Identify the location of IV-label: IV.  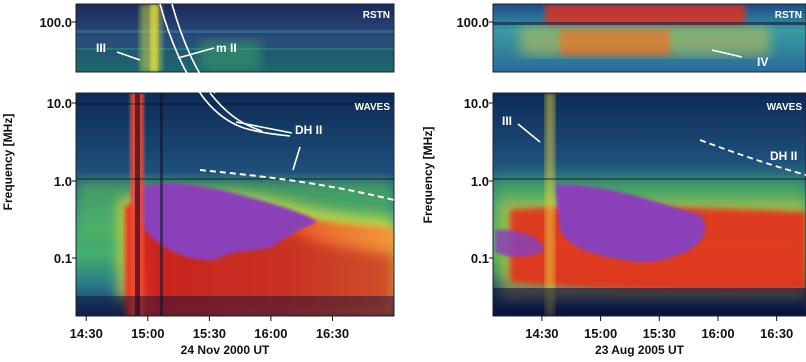
(762, 62).